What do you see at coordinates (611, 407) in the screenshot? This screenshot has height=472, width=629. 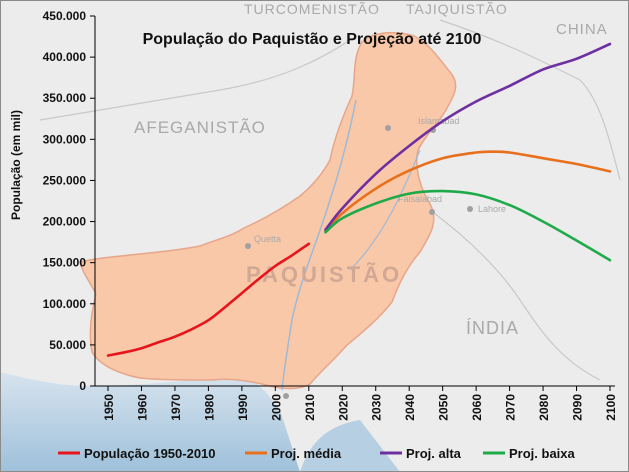 I see `x-tick-label: 2100` at bounding box center [611, 407].